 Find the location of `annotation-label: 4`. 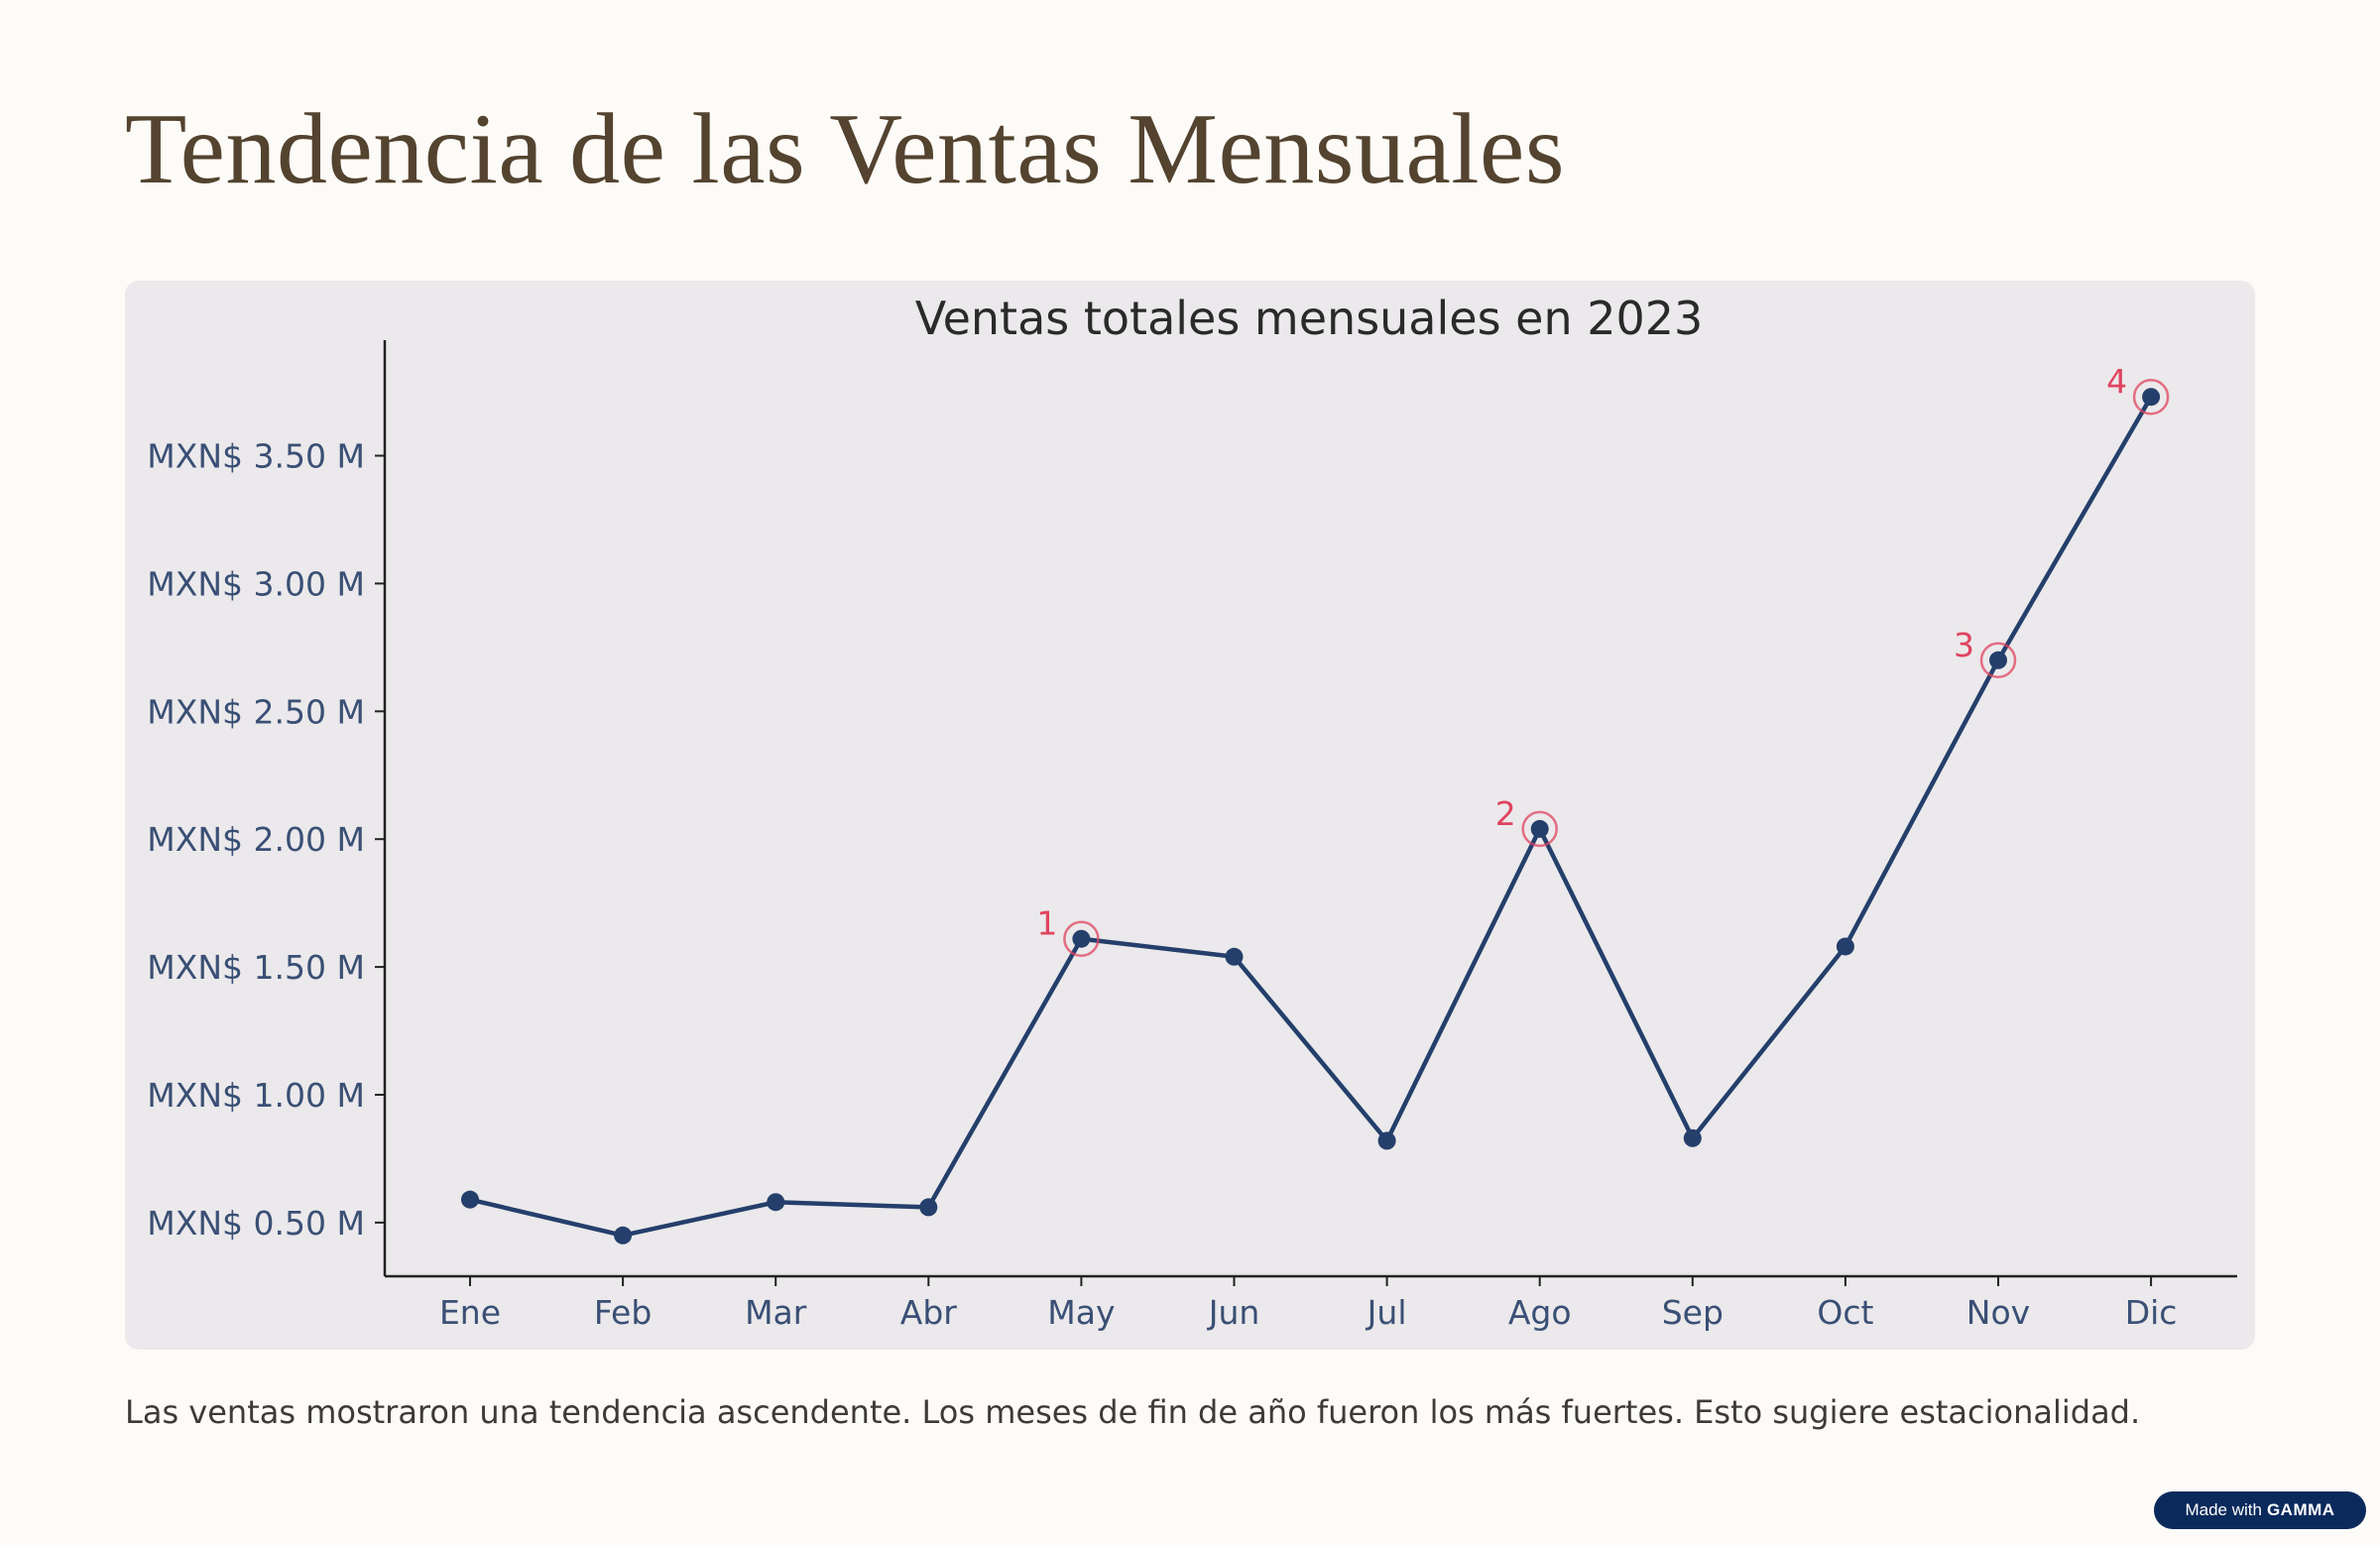

annotation-label: 4 is located at coordinates (2116, 381).